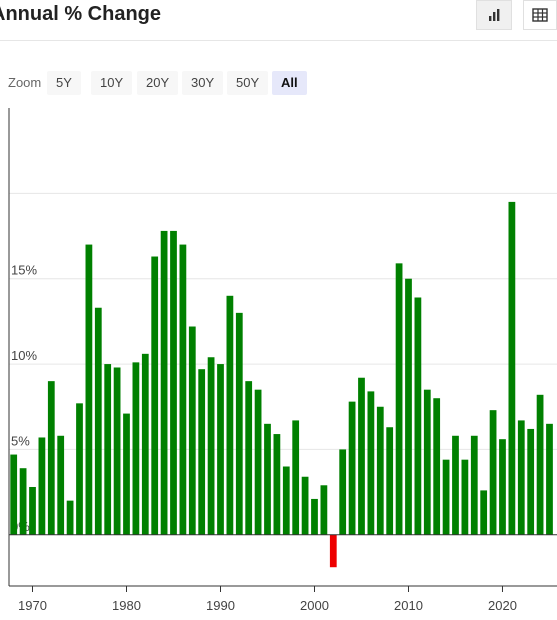  I want to click on table-view-button, so click(540, 15).